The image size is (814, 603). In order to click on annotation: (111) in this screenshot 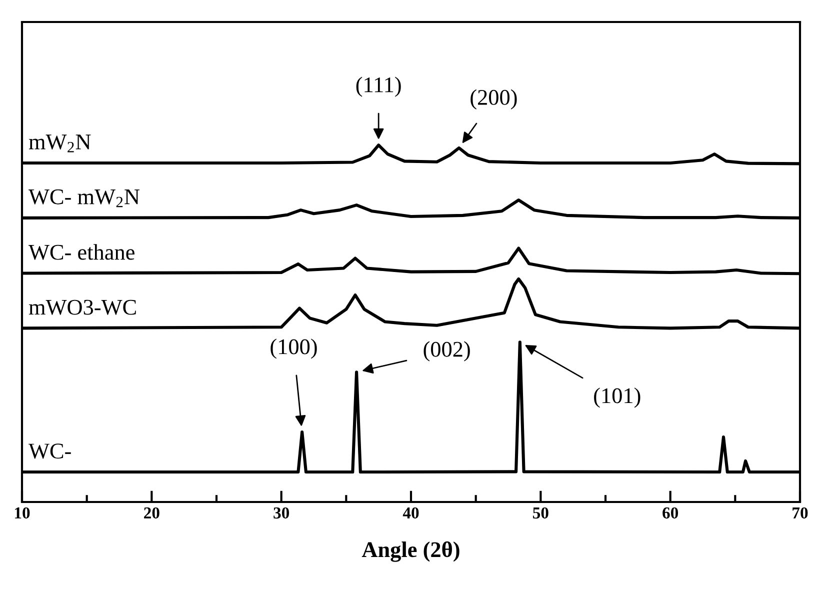, I will do `click(378, 86)`.